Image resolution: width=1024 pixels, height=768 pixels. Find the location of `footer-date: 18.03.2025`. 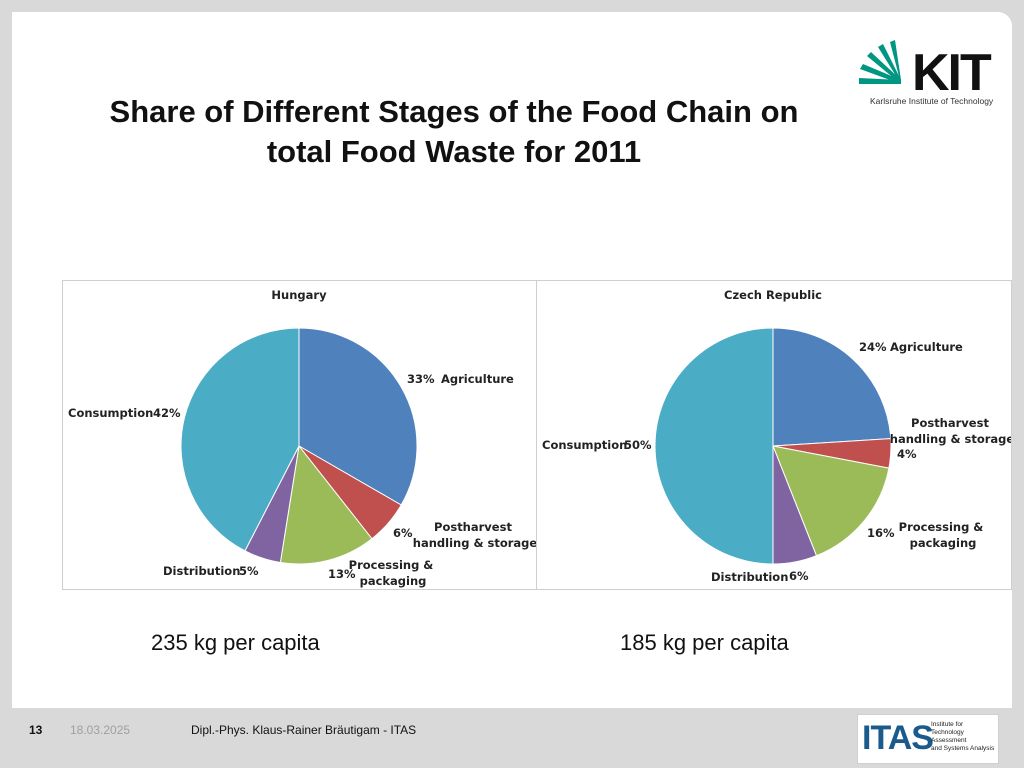

footer-date: 18.03.2025 is located at coordinates (100, 730).